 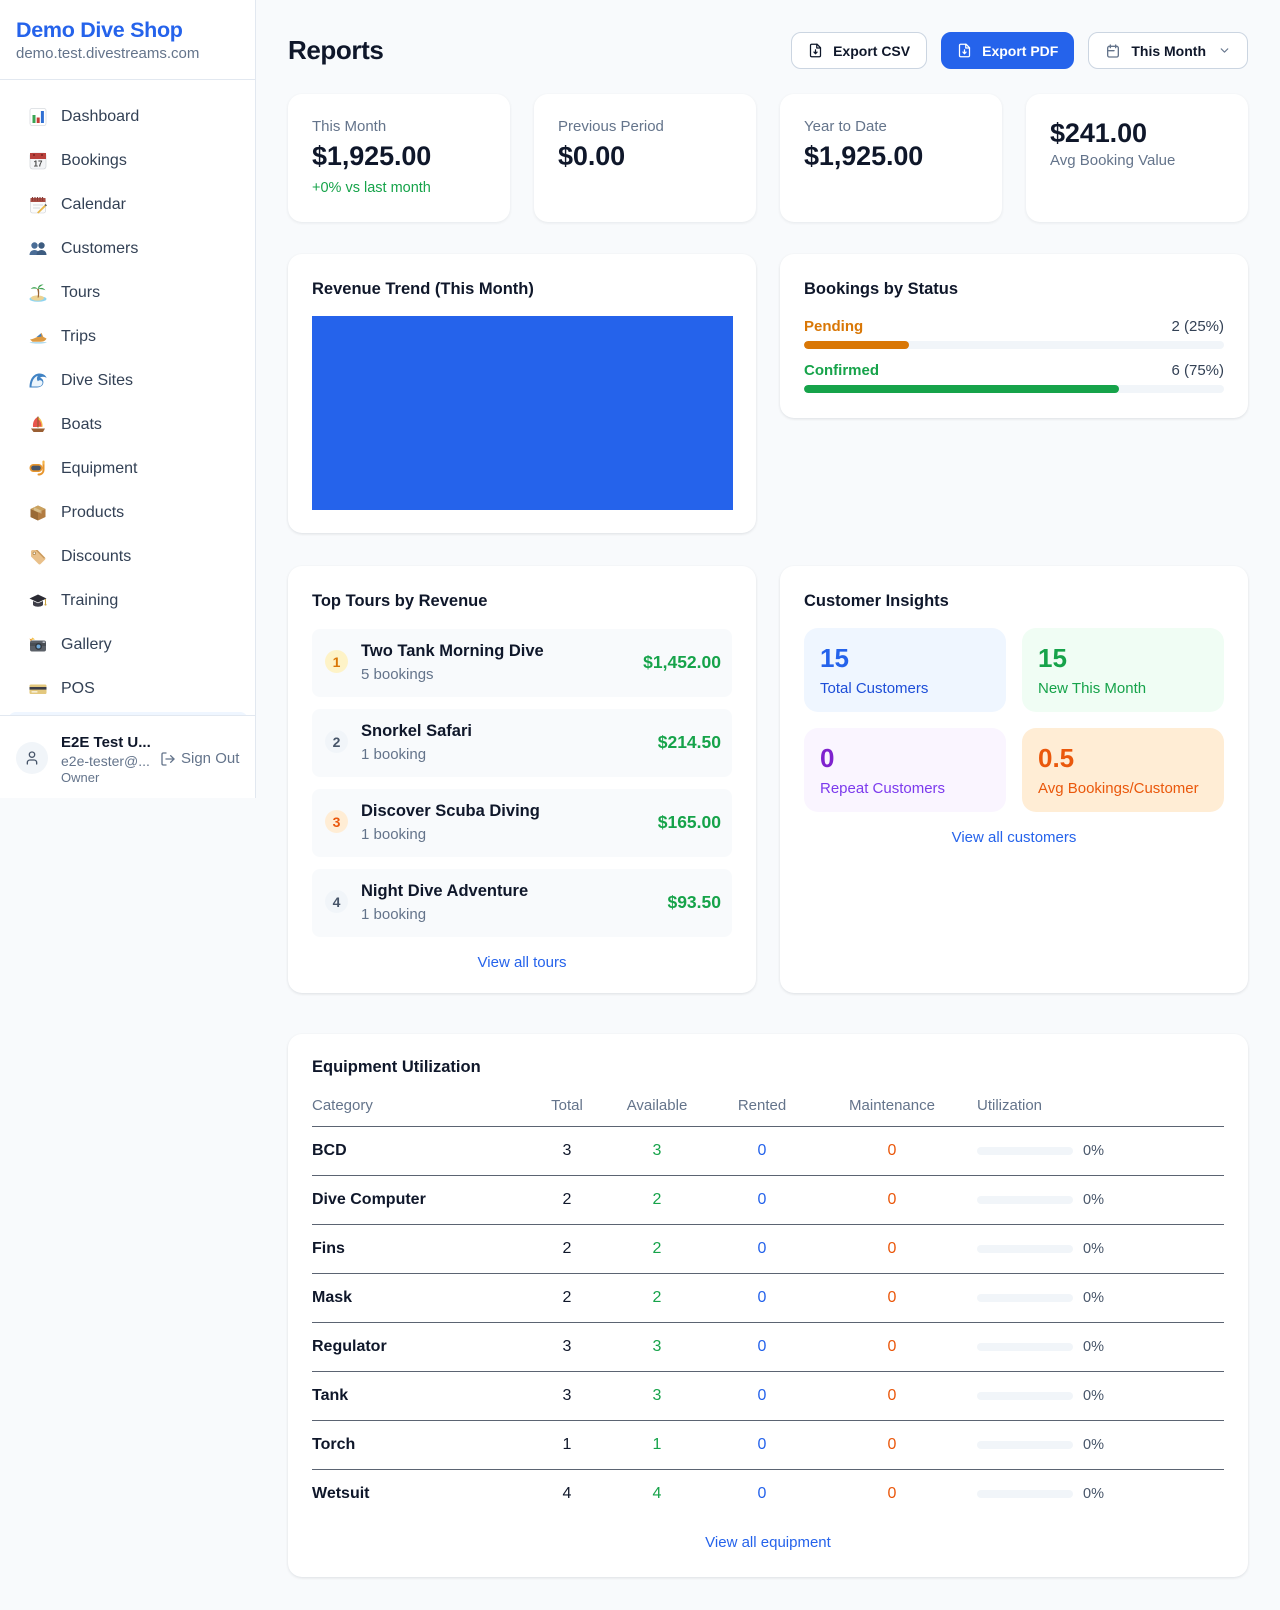 What do you see at coordinates (38, 164) in the screenshot?
I see `svg-text: 17` at bounding box center [38, 164].